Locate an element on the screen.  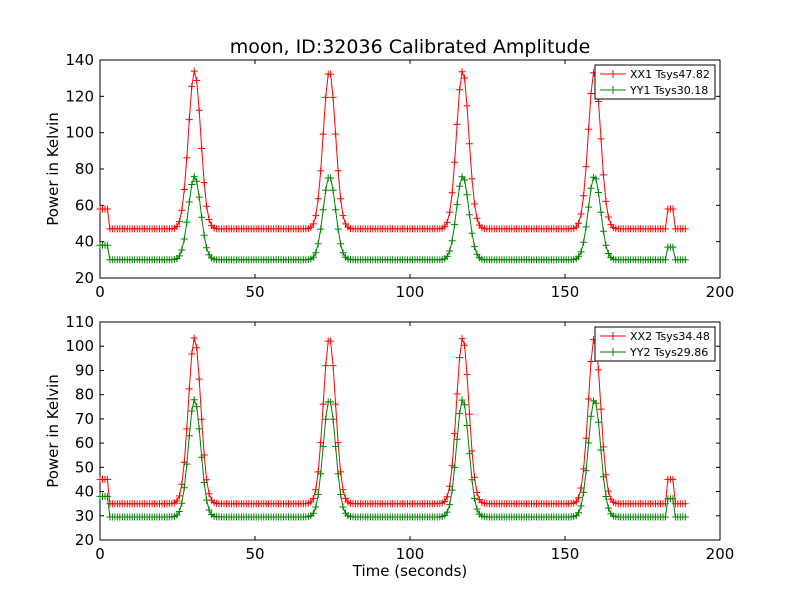
subplot-bottom-legend: XX2 Tsys34.48 YY2 Tsys29.86 is located at coordinates (655, 344).